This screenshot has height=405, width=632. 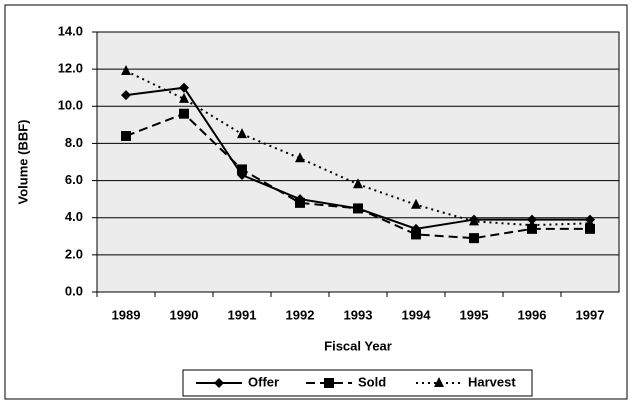 What do you see at coordinates (74, 142) in the screenshot?
I see `y-tick-label: 8.0` at bounding box center [74, 142].